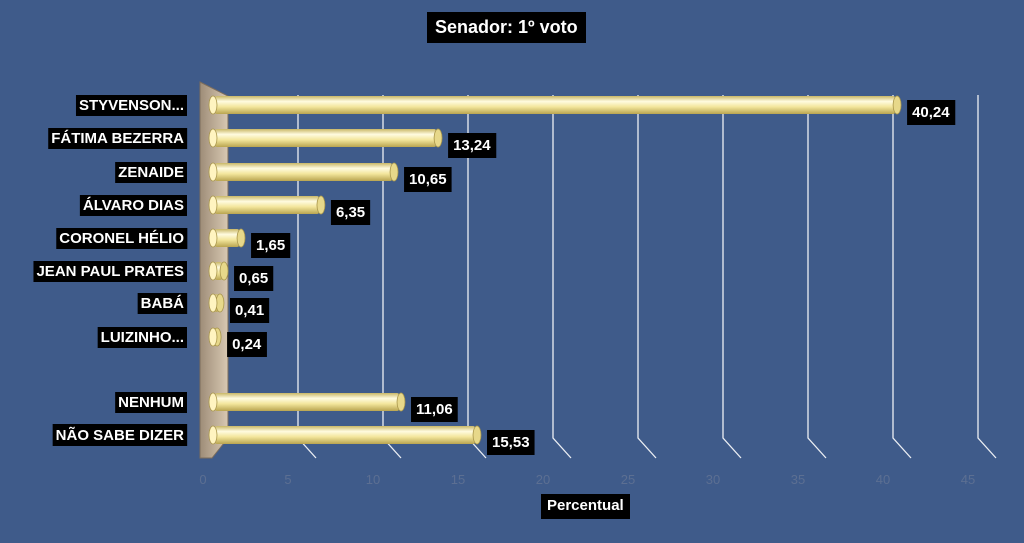 The height and width of the screenshot is (543, 1024). What do you see at coordinates (585, 506) in the screenshot?
I see `x-axis-label: Percentual` at bounding box center [585, 506].